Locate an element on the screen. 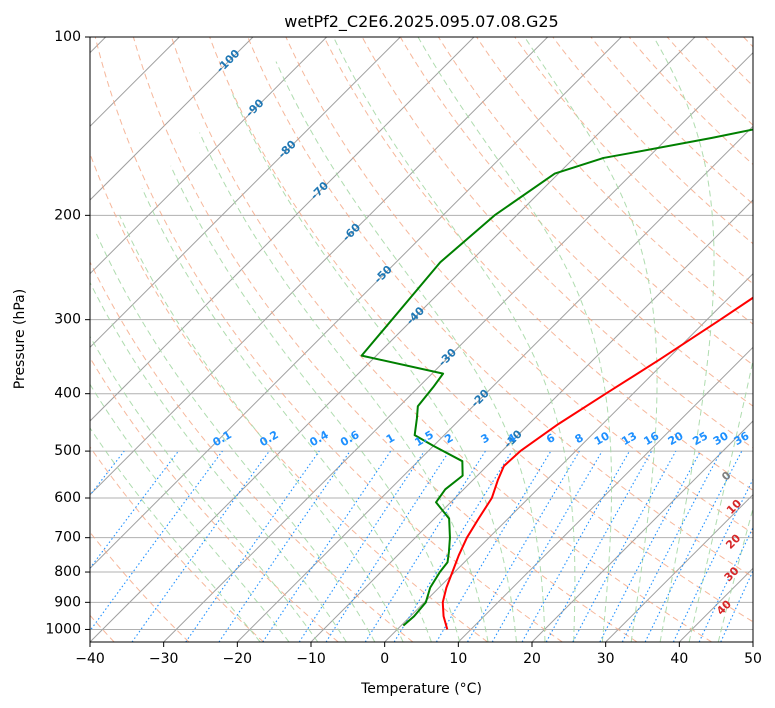 Image resolution: width=775 pixels, height=708 pixels. x-tick-label: −30 is located at coordinates (164, 659).